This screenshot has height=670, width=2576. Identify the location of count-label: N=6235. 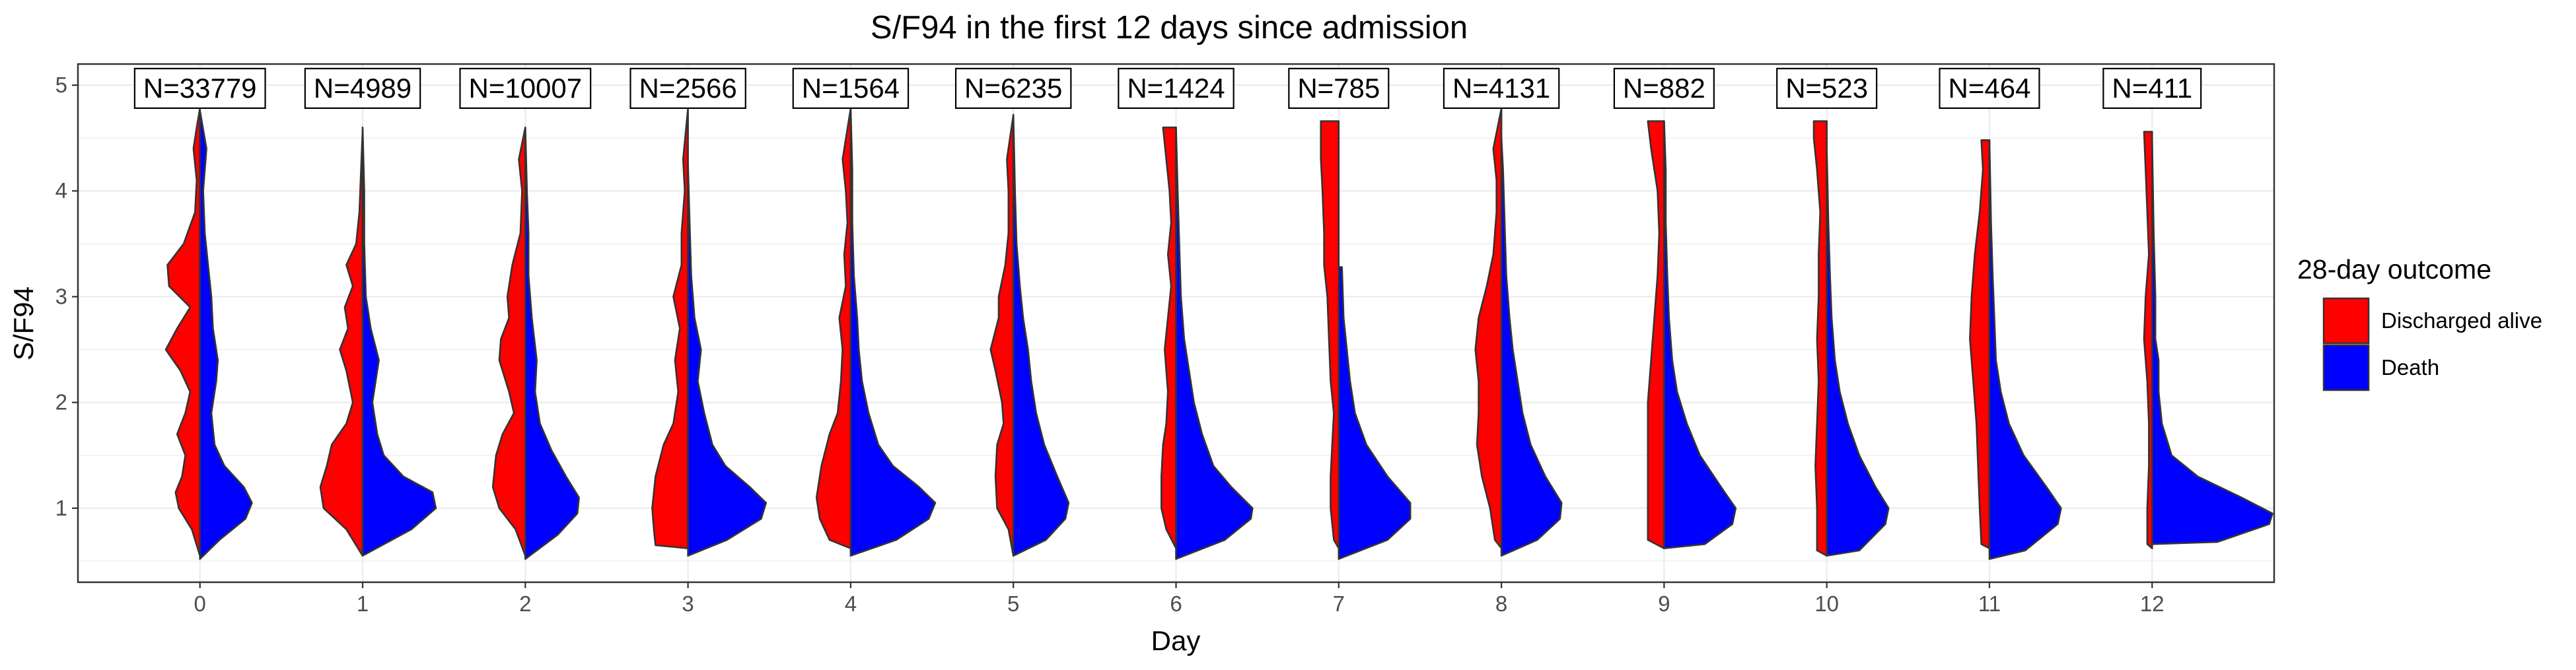
(1013, 88).